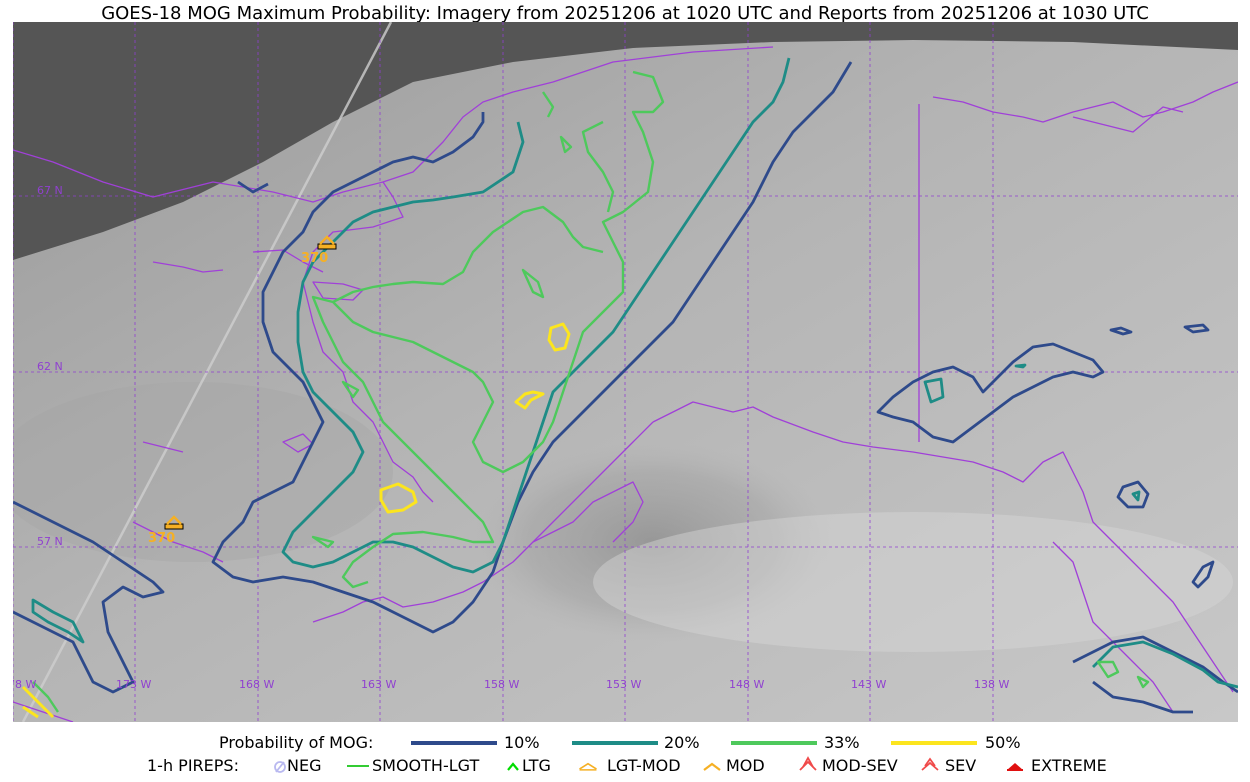 The height and width of the screenshot is (782, 1250). Describe the element at coordinates (426, 765) in the screenshot. I see `pirep-label-smooth-lgt: SMOOTH-LGT` at that location.